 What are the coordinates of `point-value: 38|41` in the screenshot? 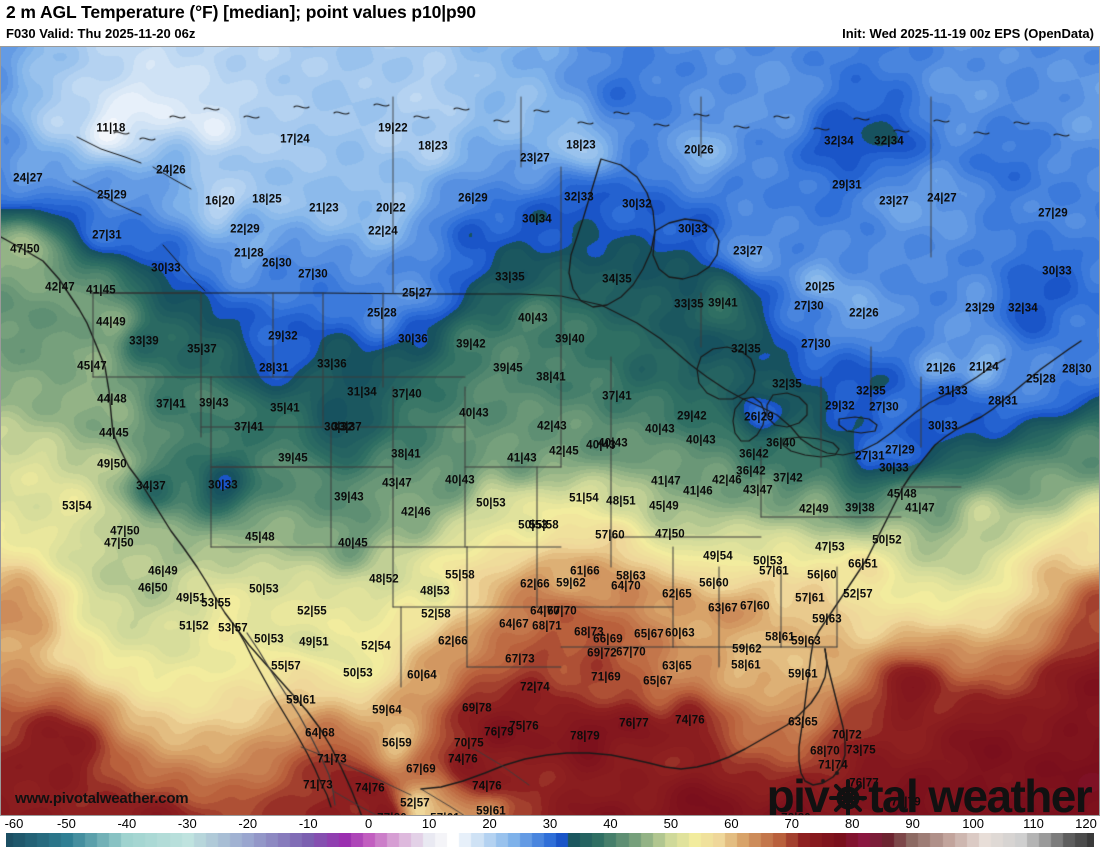 It's located at (406, 454).